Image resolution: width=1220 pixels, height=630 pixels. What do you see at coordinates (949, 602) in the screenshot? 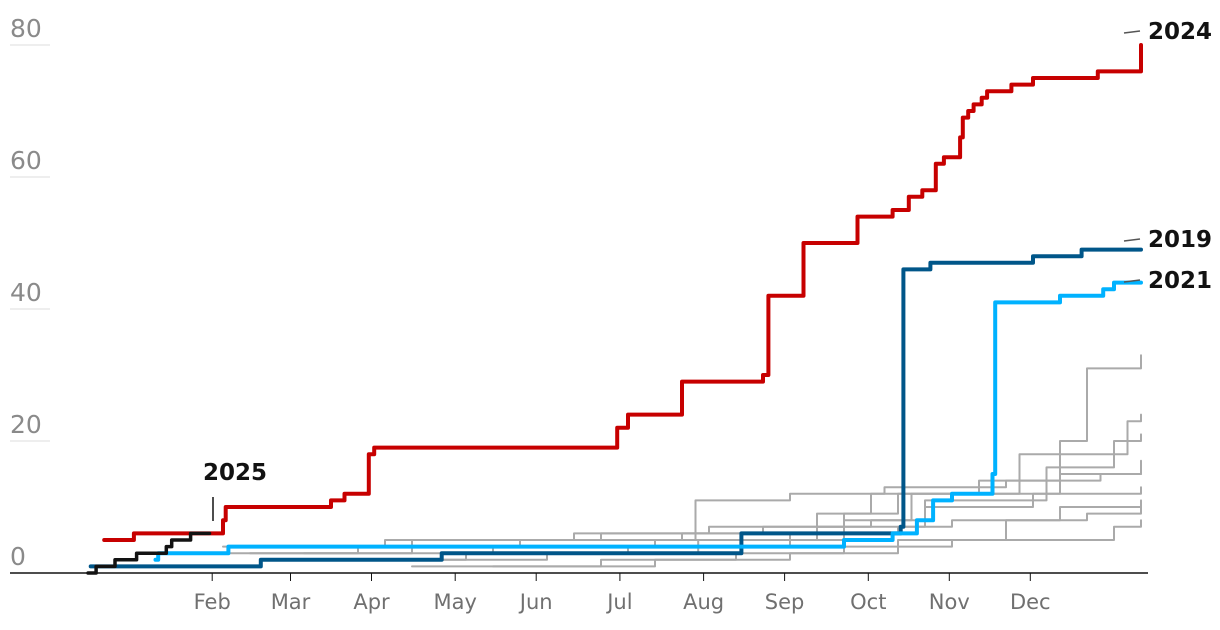
I see `x-tick-label: Nov` at bounding box center [949, 602].